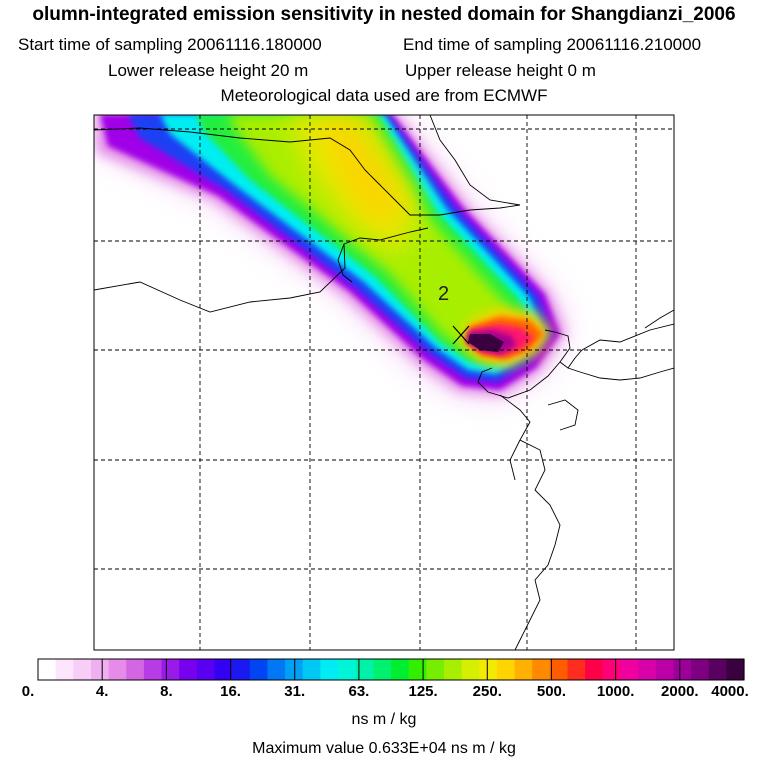 This screenshot has height=768, width=768. Describe the element at coordinates (500, 70) in the screenshot. I see `upper-release-height-label: Upper release height 0 m` at that location.